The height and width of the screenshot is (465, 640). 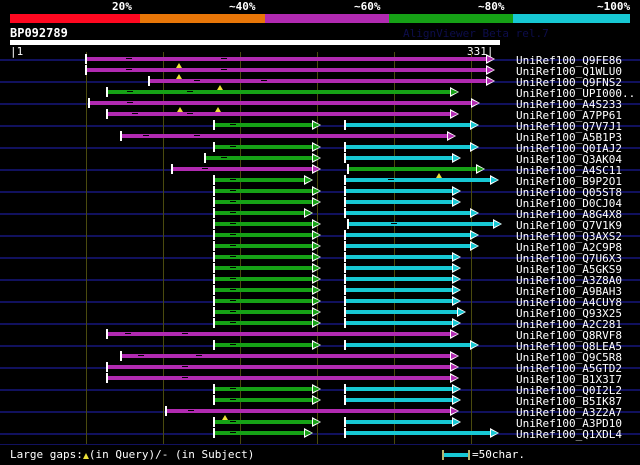 I want to click on hit-label: UniRef100_Q7V1K9, so click(x=569, y=225).